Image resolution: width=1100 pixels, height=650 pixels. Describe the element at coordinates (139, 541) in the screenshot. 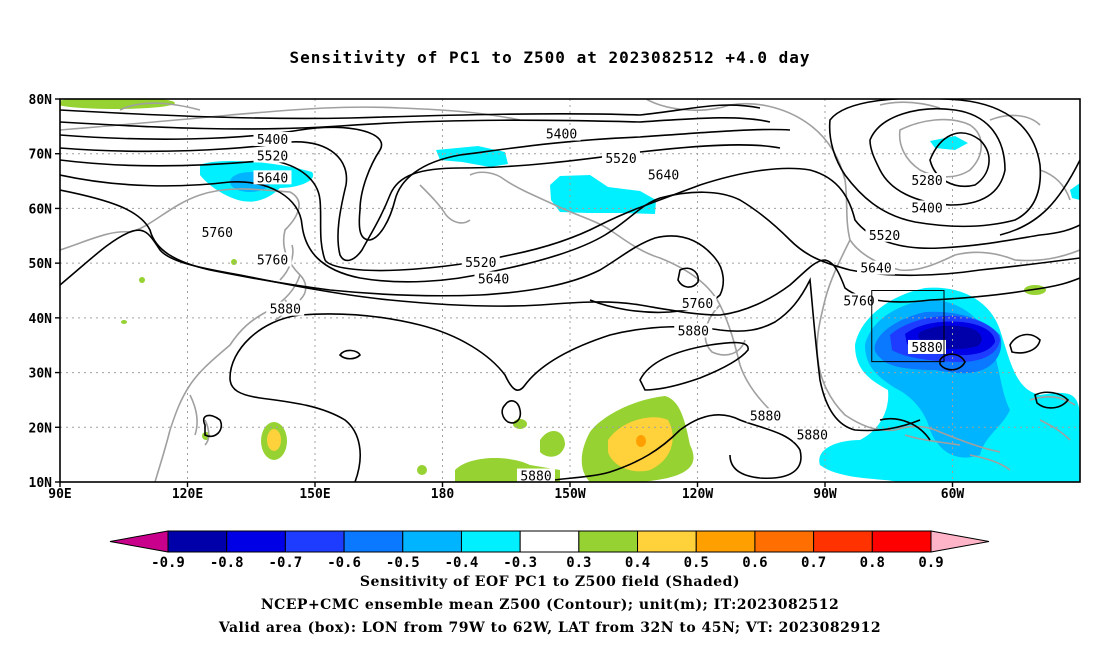

I see `colorbar-low-triangle` at that location.